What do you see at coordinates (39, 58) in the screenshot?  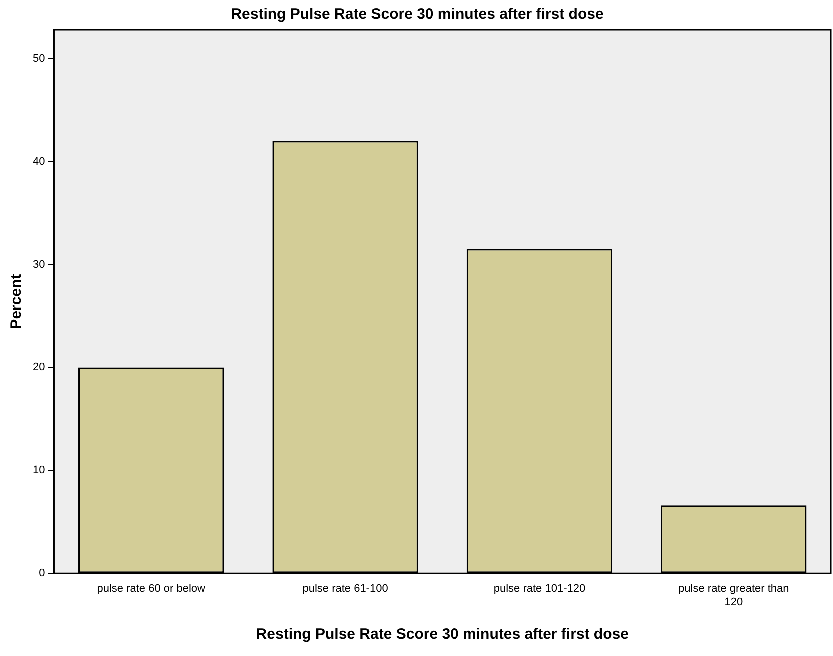 I see `y-tick-label: 50` at bounding box center [39, 58].